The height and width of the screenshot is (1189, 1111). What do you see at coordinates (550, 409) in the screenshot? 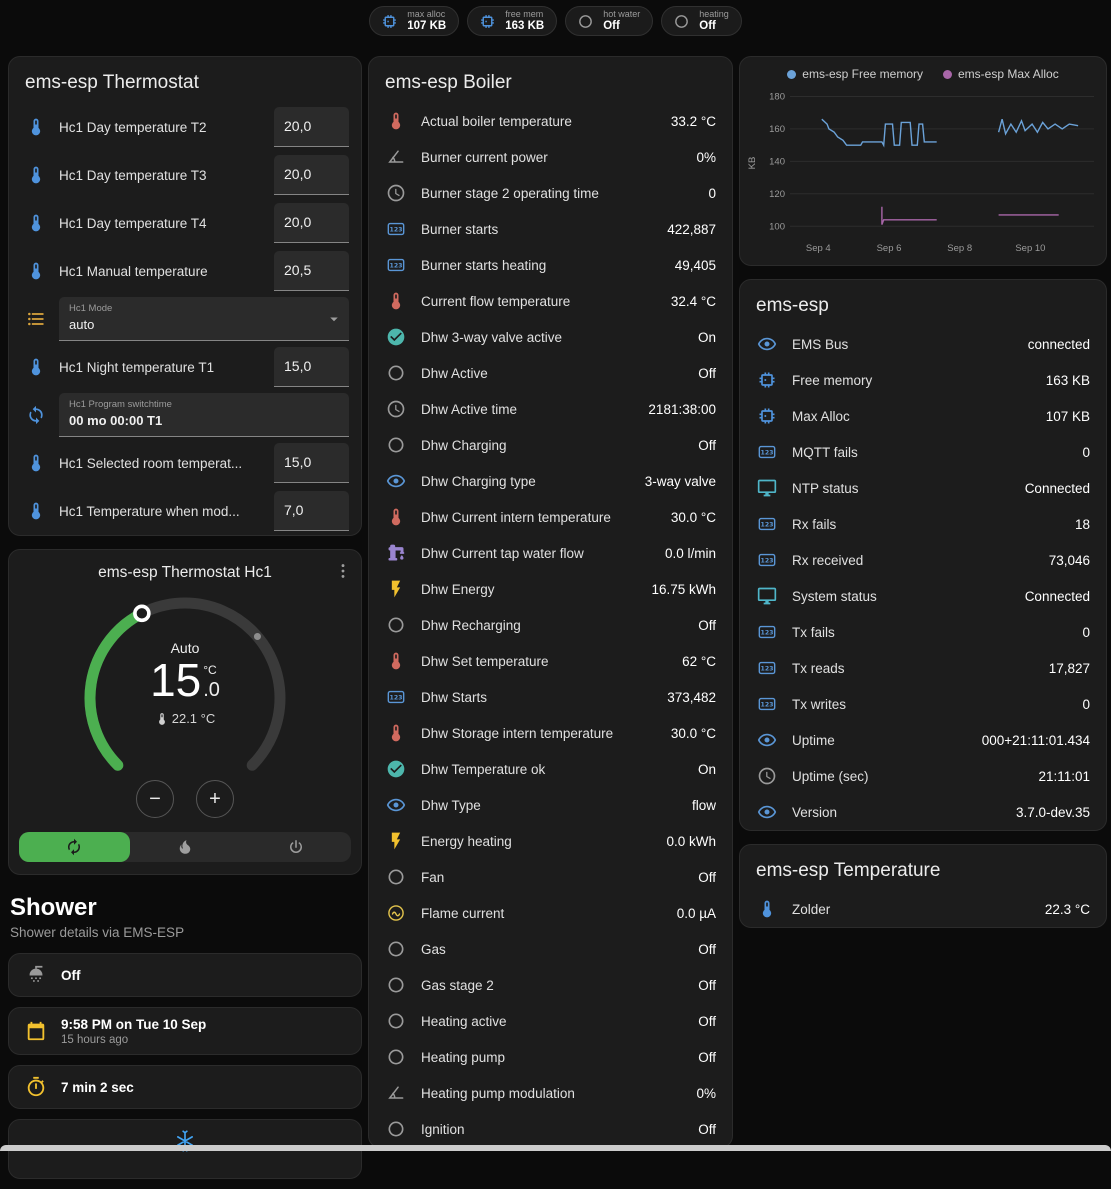
I see `entity-row: Dhw Active time 2181:38:00` at bounding box center [550, 409].